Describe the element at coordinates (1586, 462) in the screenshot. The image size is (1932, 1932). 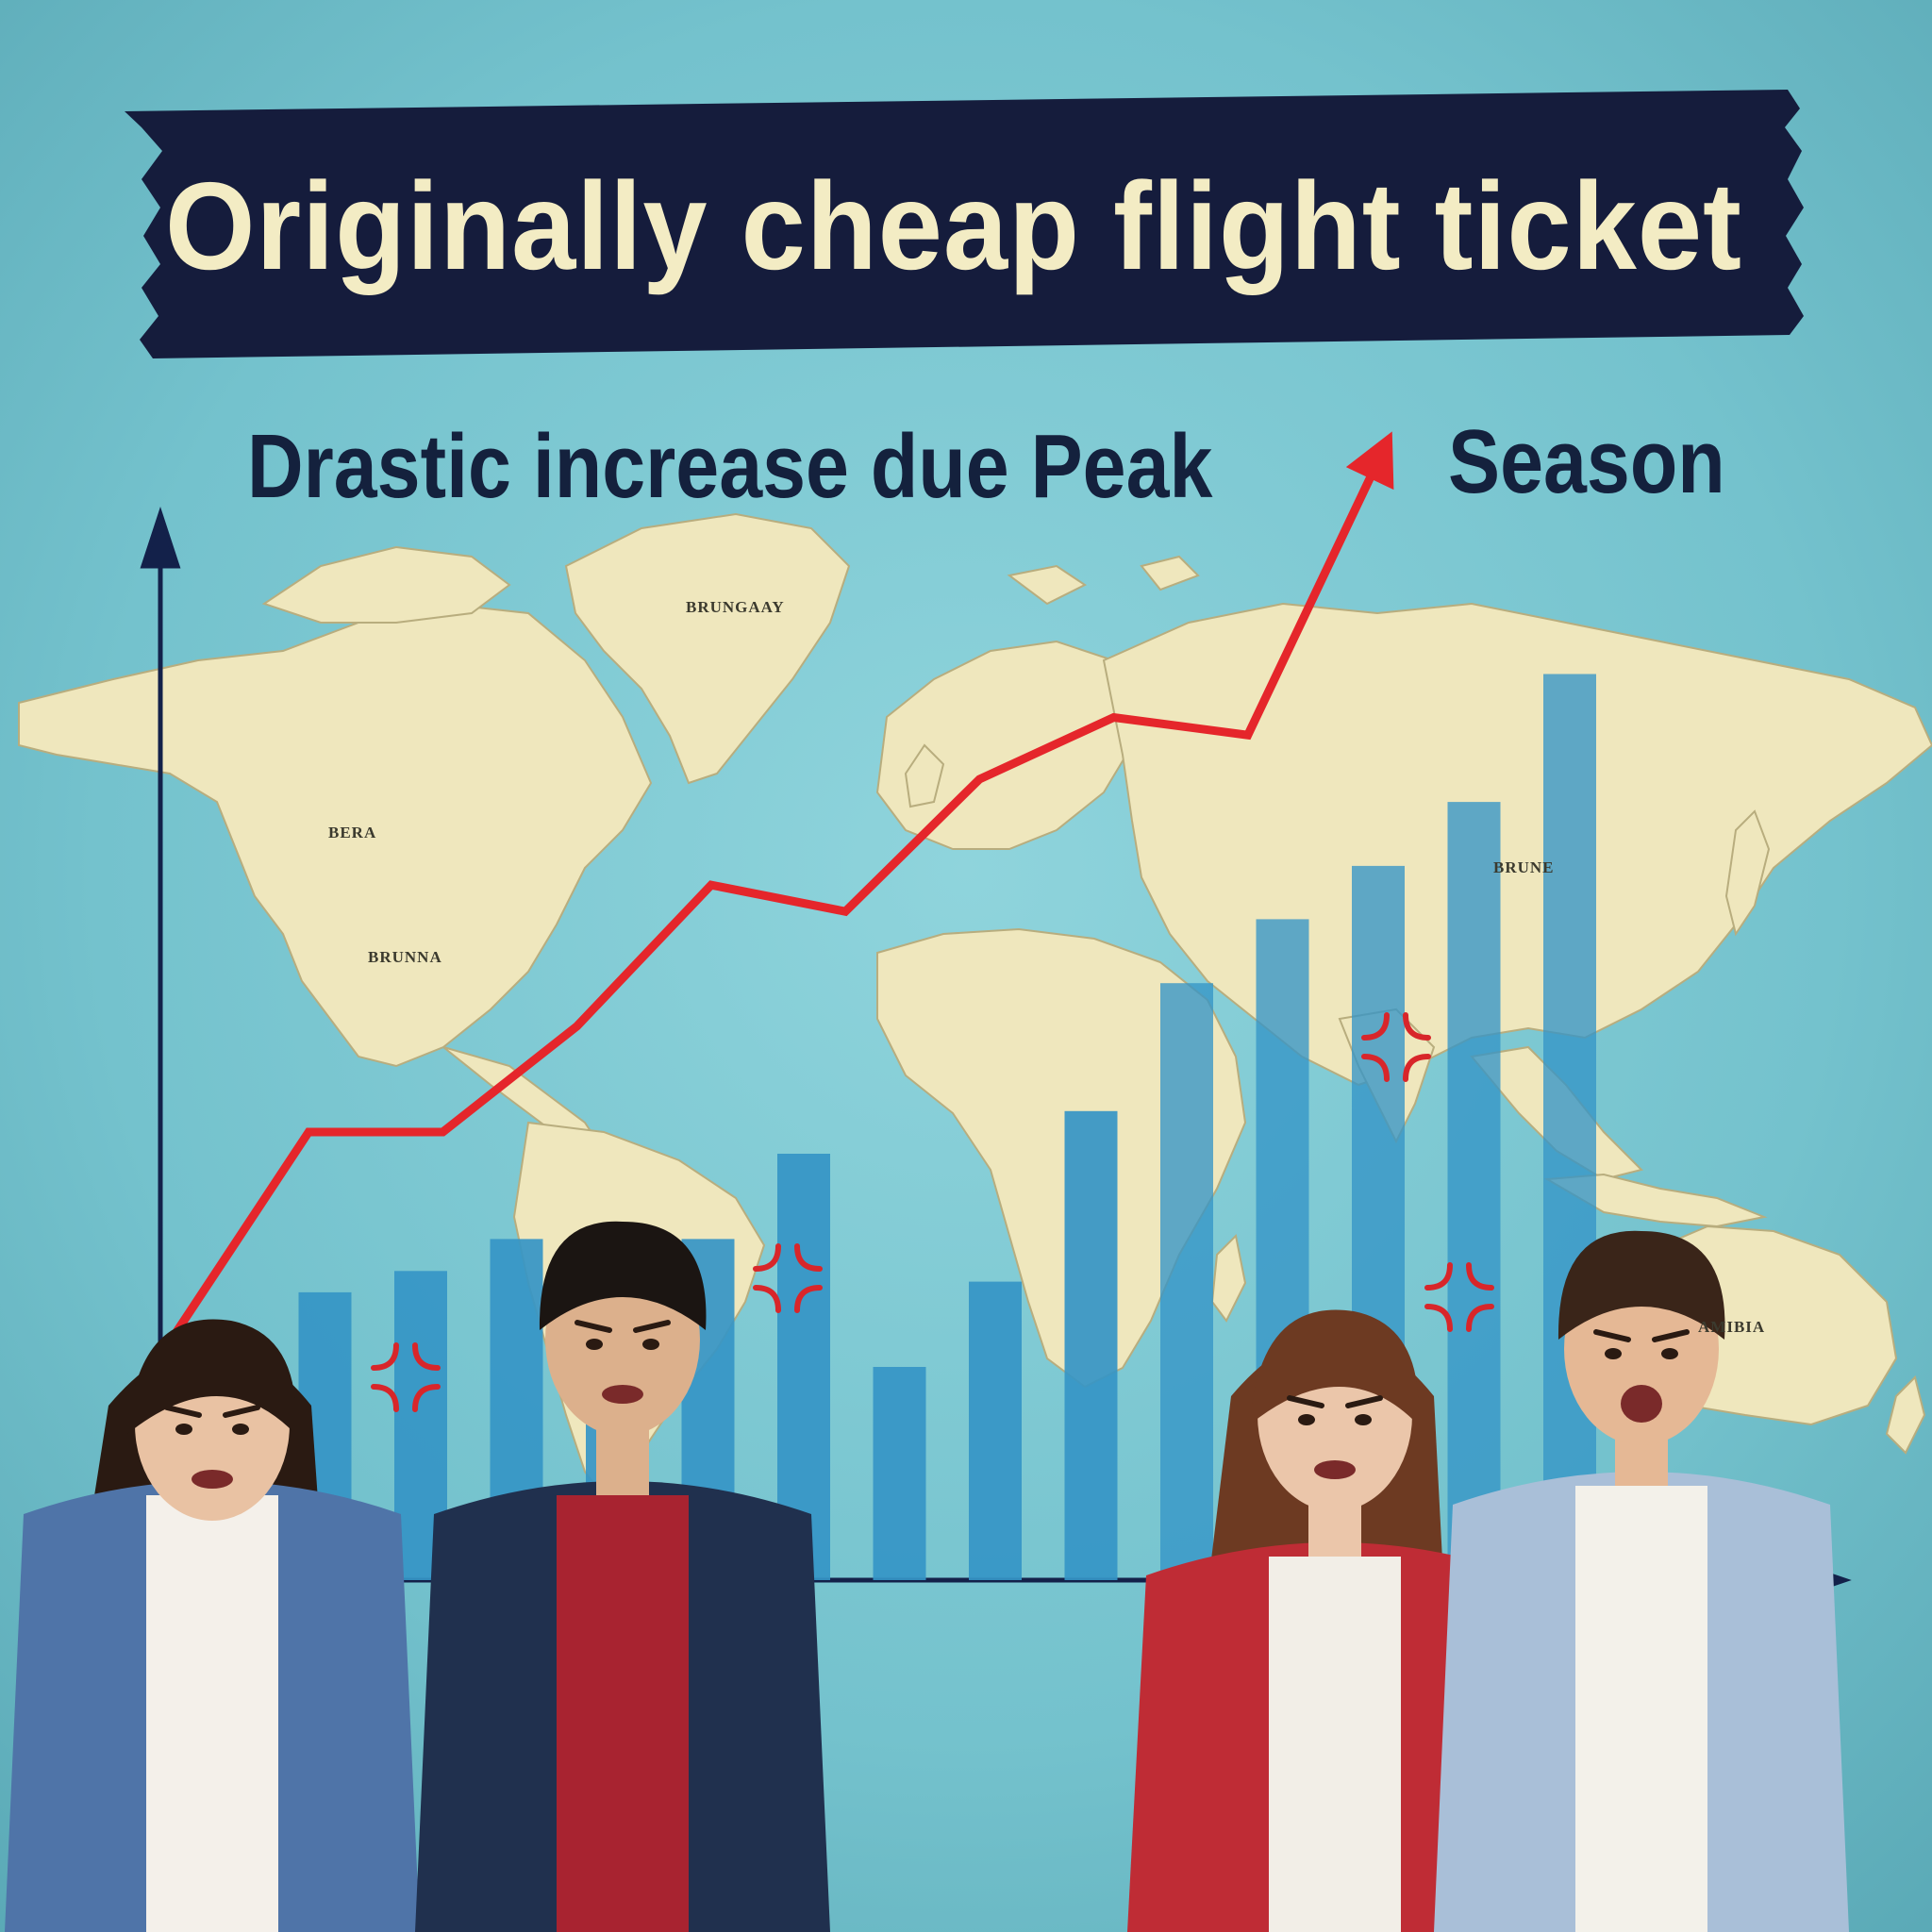
I see `subtitle-part2: Season` at that location.